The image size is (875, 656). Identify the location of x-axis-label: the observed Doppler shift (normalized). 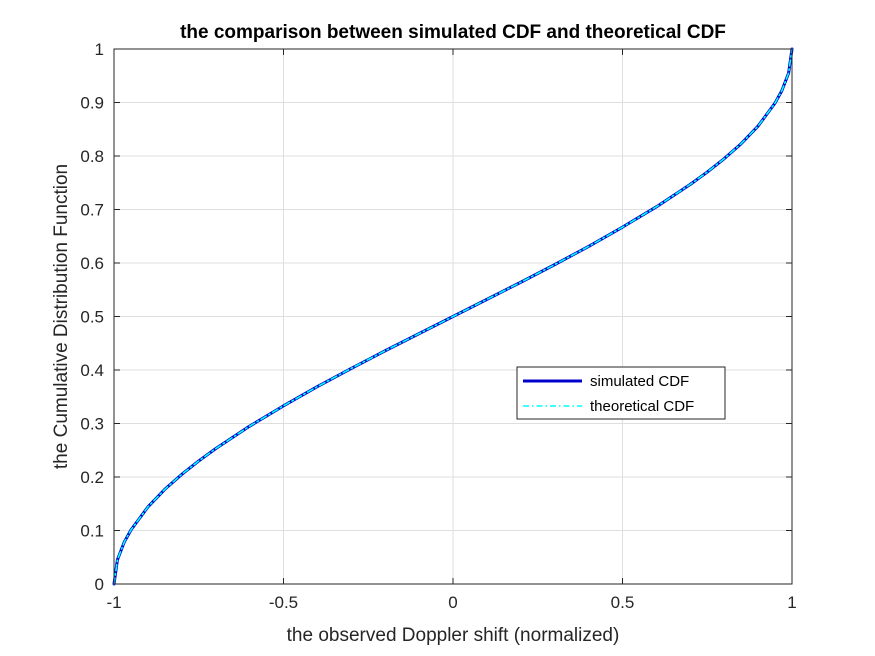
(453, 635).